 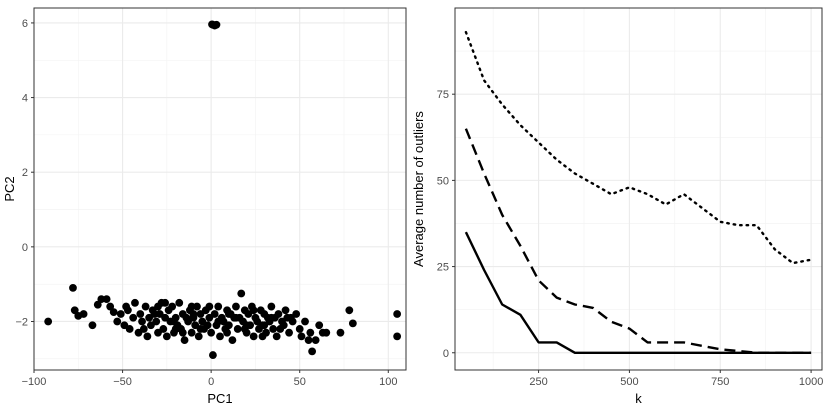 I want to click on y-tick-label: −2, so click(x=21, y=322).